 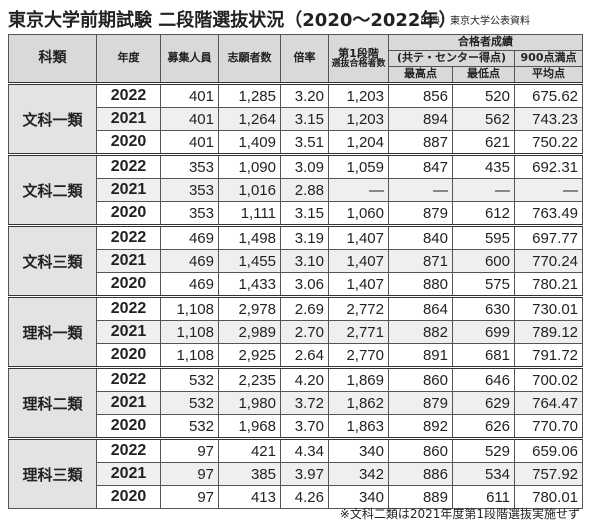 I want to click on footnote: ※文科二類は2021年度第1段階選抜実施せず, so click(x=459, y=514).